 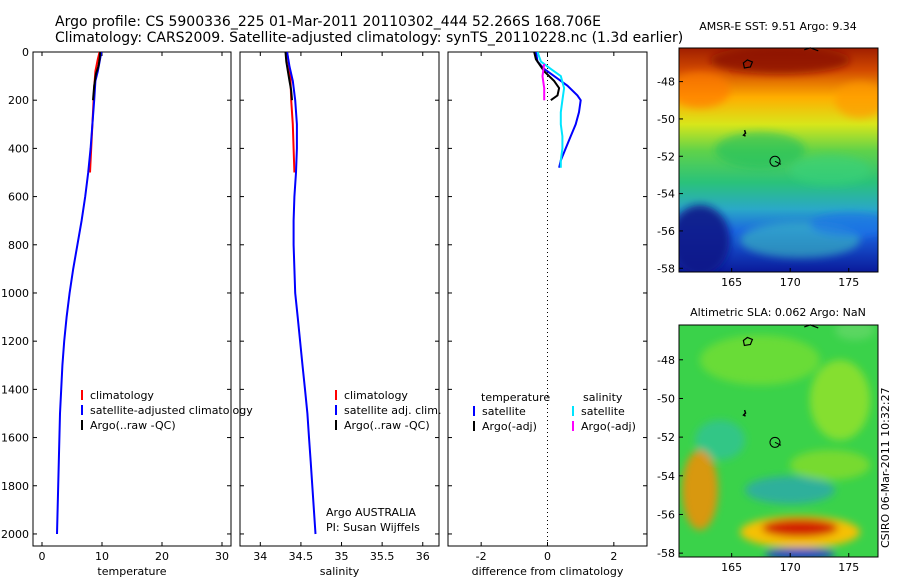 I want to click on sla_map-ytick-label: -54, so click(x=666, y=476).